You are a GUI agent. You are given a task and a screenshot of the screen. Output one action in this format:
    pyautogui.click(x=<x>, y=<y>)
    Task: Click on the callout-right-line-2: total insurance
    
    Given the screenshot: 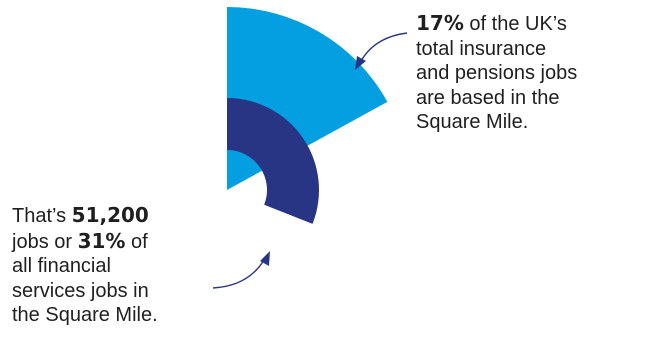 What is the action you would take?
    pyautogui.click(x=481, y=48)
    